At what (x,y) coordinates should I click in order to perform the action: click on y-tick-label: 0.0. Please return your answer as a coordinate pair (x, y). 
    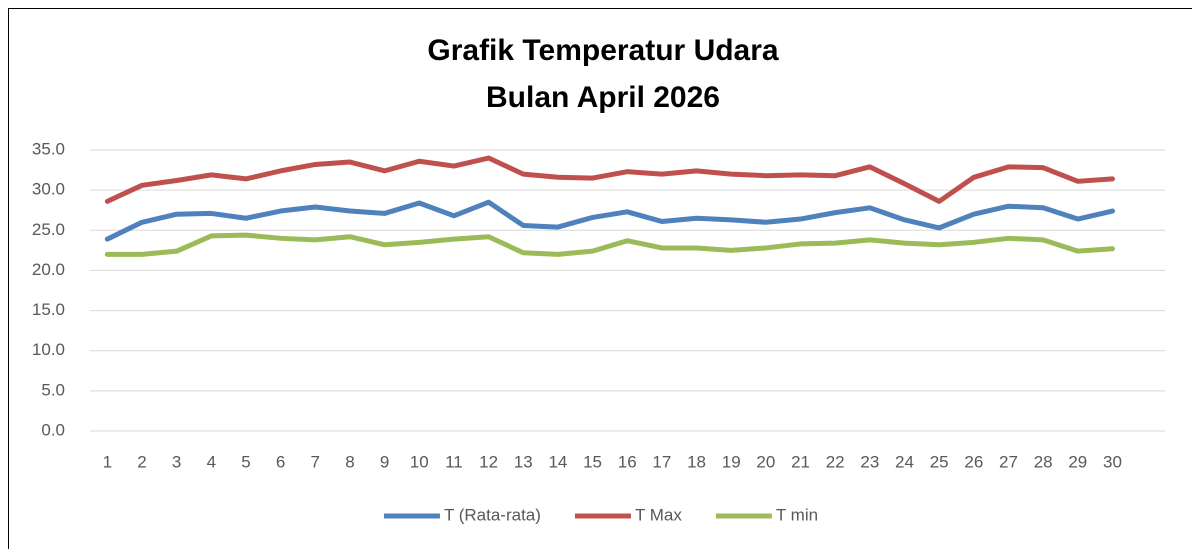
    Looking at the image, I should click on (53, 429).